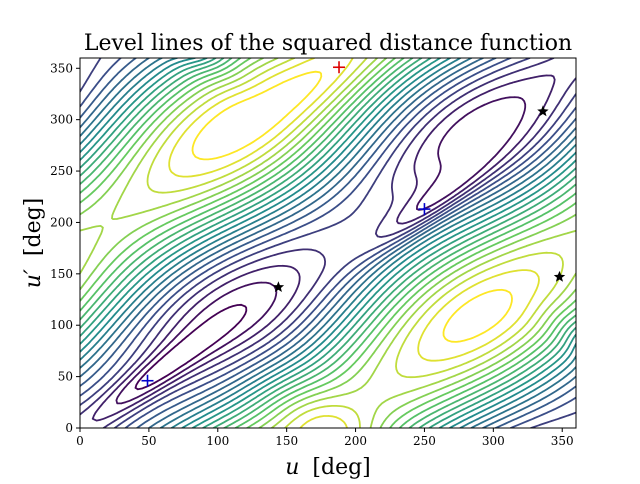 The width and height of the screenshot is (640, 484). Describe the element at coordinates (33, 278) in the screenshot. I see `y-axis-variable: u′` at that location.